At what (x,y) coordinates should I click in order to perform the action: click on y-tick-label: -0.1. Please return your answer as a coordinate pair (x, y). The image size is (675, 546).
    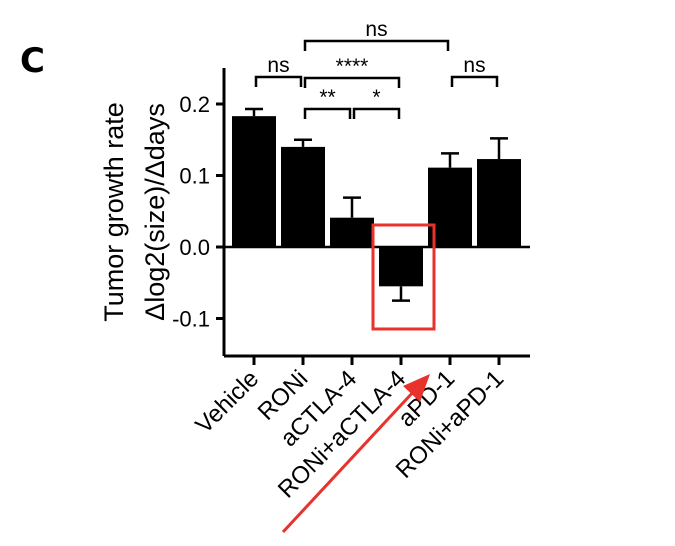
    Looking at the image, I should click on (191, 319).